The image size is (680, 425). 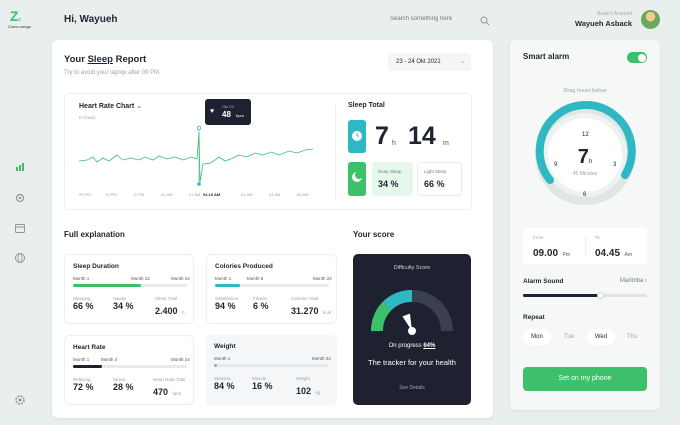 What do you see at coordinates (613, 253) in the screenshot?
I see `to-time: 04.45 Am` at bounding box center [613, 253].